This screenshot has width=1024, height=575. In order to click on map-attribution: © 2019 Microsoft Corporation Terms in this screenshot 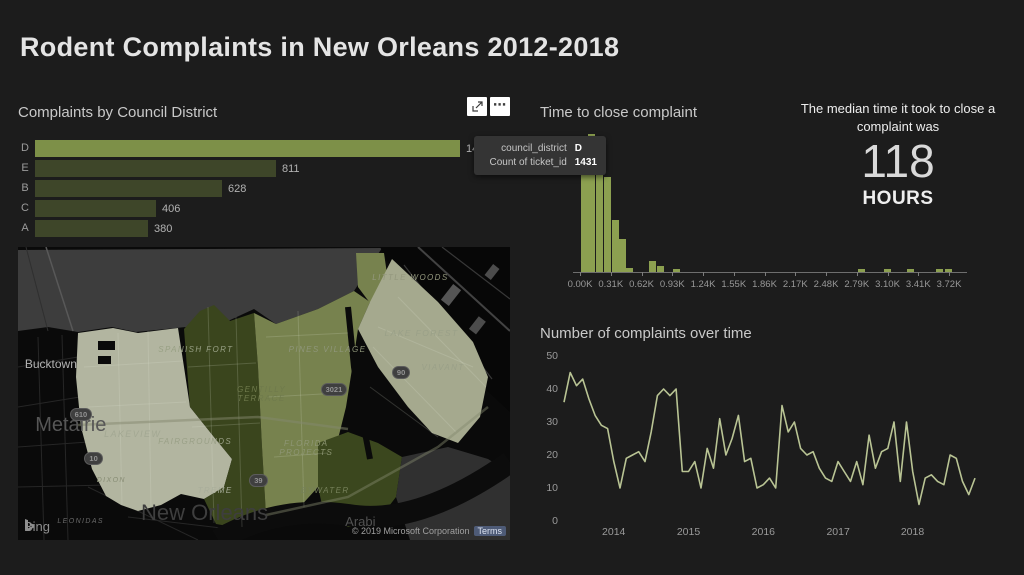, I will do `click(429, 531)`.